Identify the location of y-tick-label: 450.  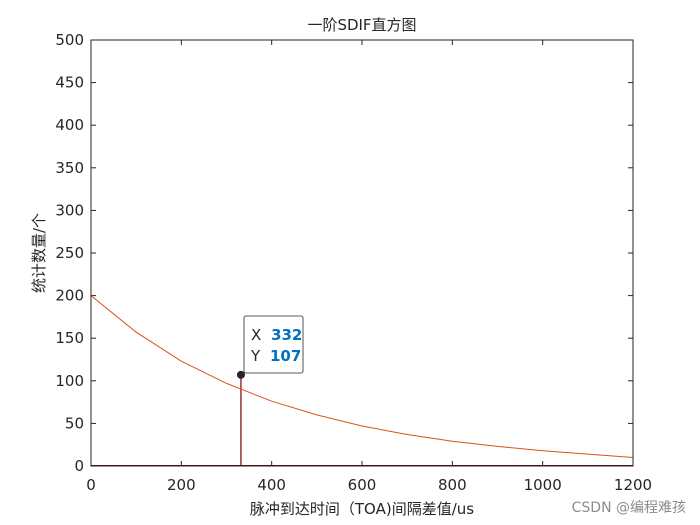
(69, 83).